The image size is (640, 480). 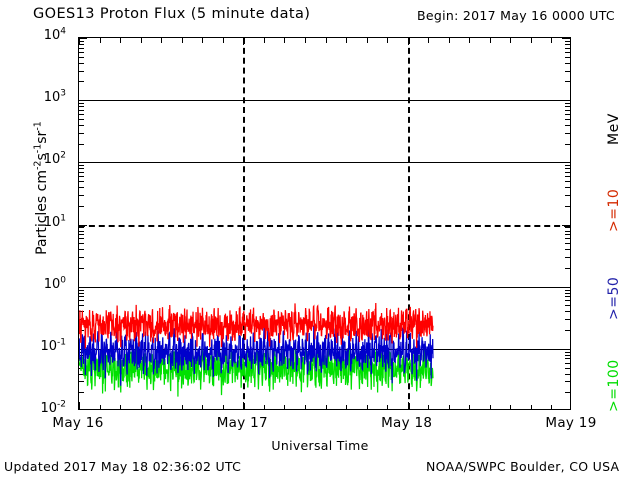 I want to click on x-tick-label: May 16, so click(x=78, y=423).